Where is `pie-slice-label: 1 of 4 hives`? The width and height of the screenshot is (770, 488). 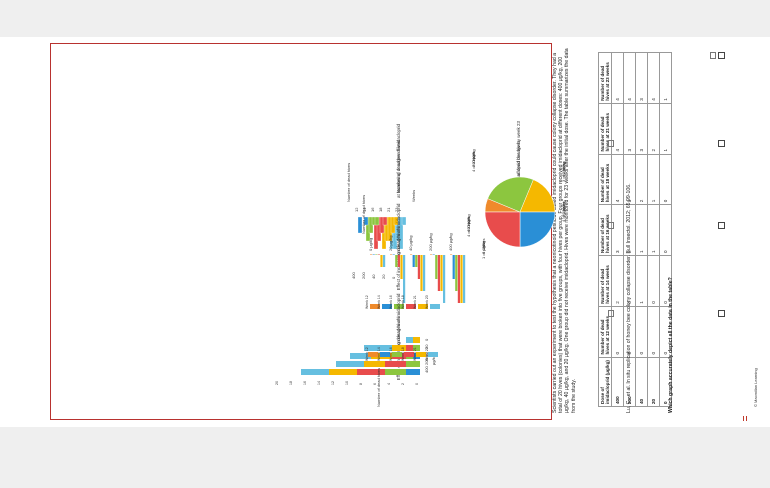
pie-slice-label: 1 of 4 hives is located at coordinates (483, 249).